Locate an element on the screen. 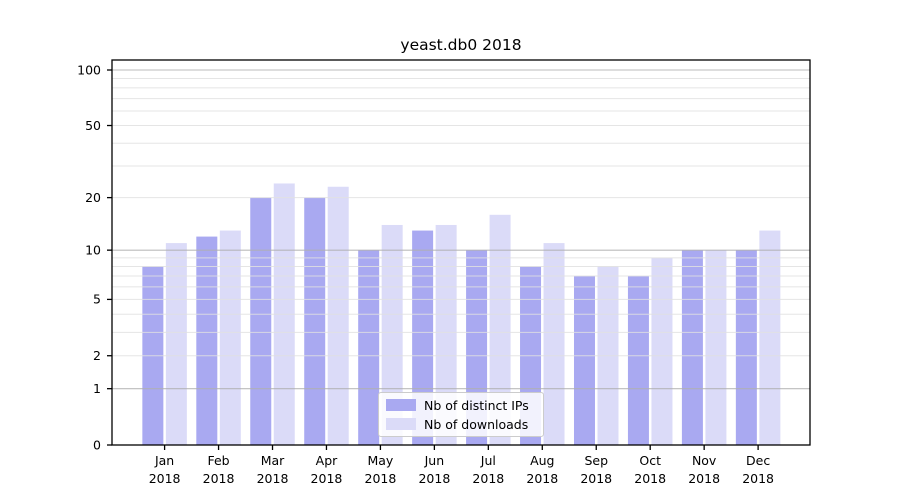  bar-downloads-feb is located at coordinates (230, 337).